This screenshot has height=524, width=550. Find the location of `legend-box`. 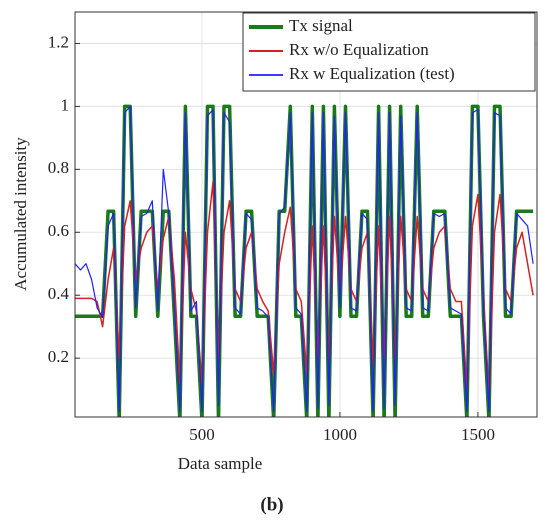

legend-box is located at coordinates (389, 52).